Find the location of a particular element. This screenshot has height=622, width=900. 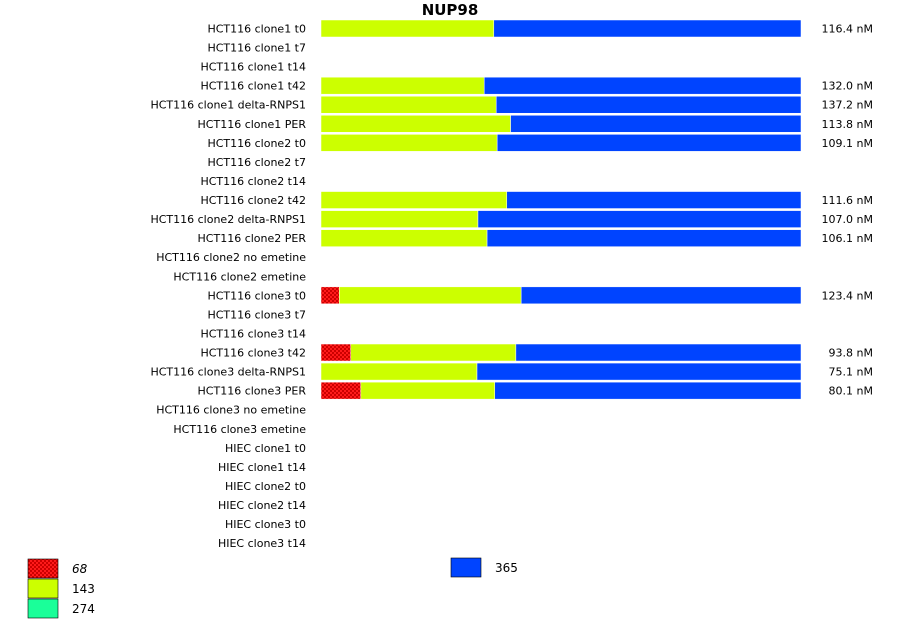

bar-row: HCT116 clone1 t42 132.0 nM is located at coordinates (536, 85).